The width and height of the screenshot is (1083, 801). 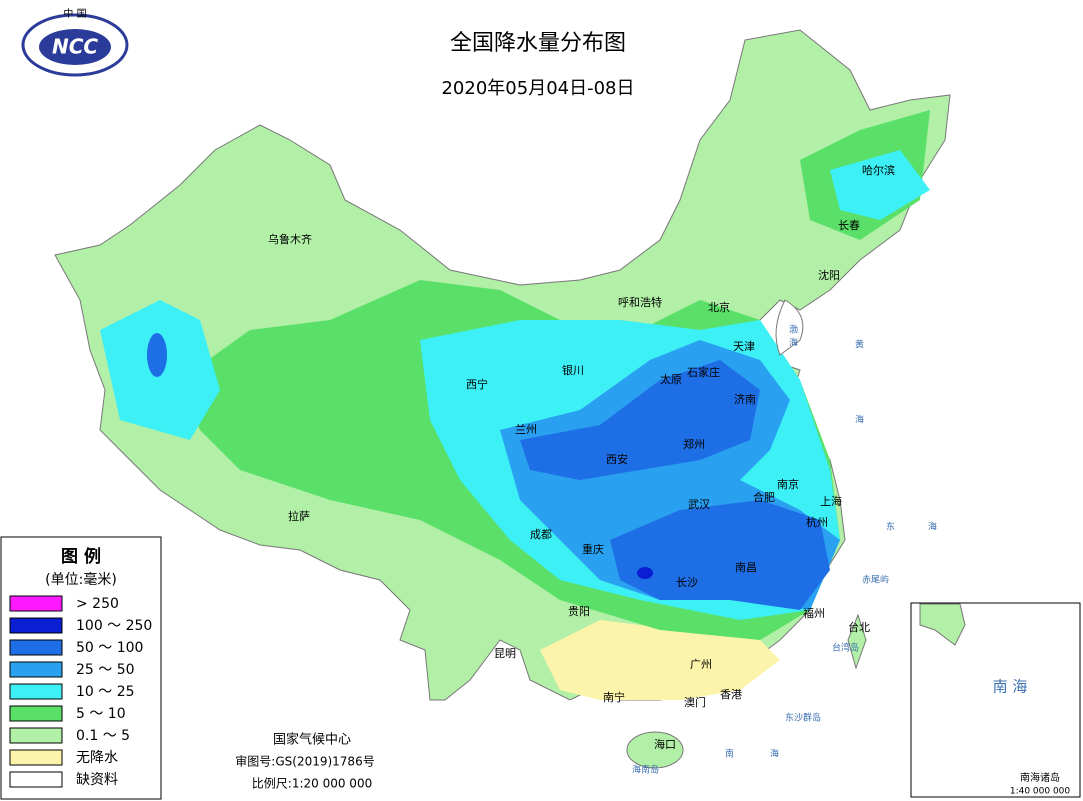 I want to click on city-label: 成都, so click(x=541, y=534).